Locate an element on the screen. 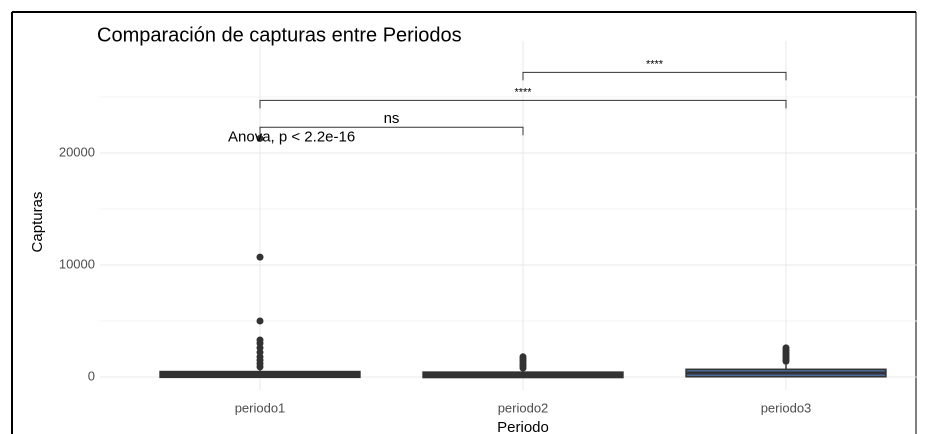  y-tick-label: 0 is located at coordinates (91, 375).